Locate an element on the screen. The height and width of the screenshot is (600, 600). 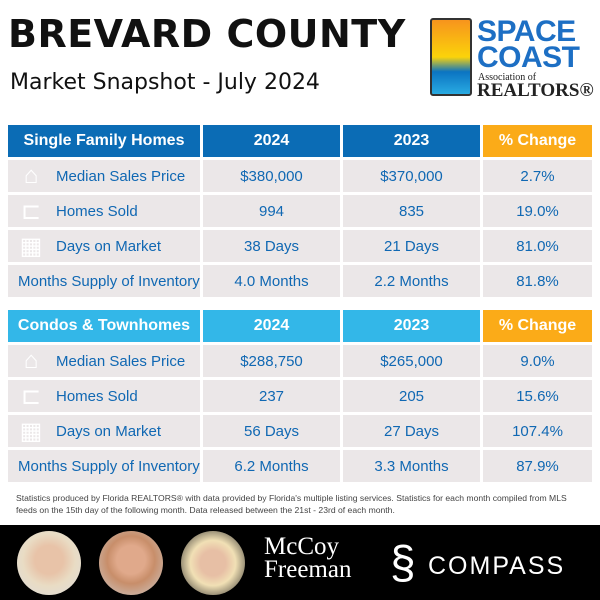
space-coast-realtors-logo: SPACE COAST Association of REALTORS® is located at coordinates (512, 58).